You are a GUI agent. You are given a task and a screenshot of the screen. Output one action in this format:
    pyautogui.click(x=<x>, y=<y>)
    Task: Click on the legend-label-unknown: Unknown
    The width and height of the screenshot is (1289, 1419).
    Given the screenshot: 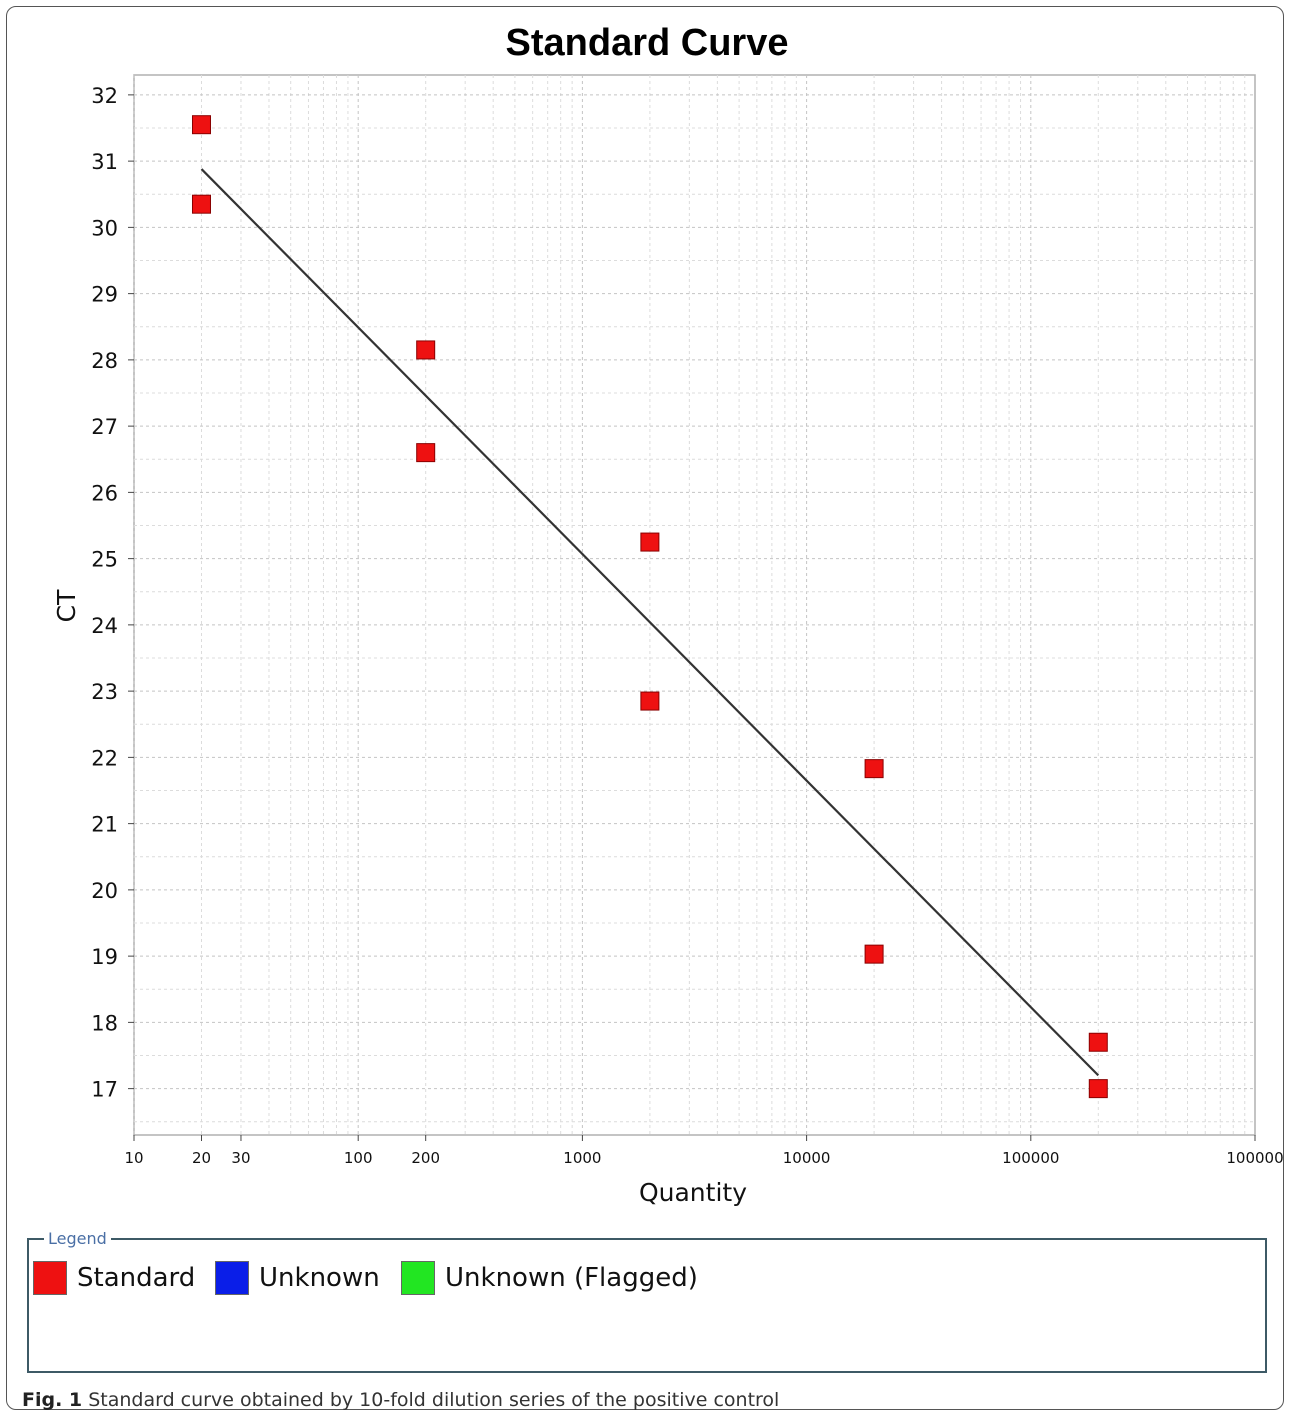 What is the action you would take?
    pyautogui.click(x=319, y=1278)
    